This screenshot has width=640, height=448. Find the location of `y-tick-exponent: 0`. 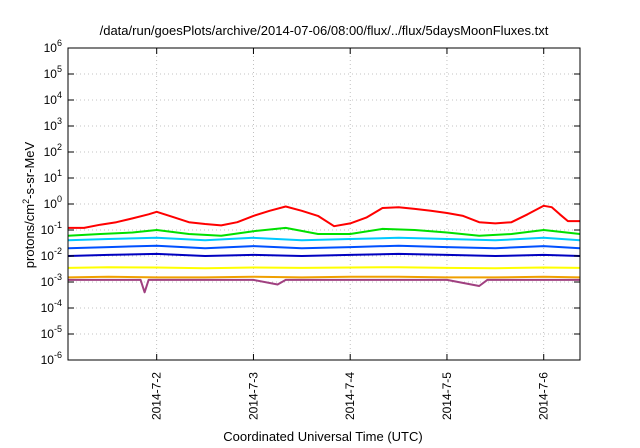

y-tick-exponent: 0 is located at coordinates (59, 199).